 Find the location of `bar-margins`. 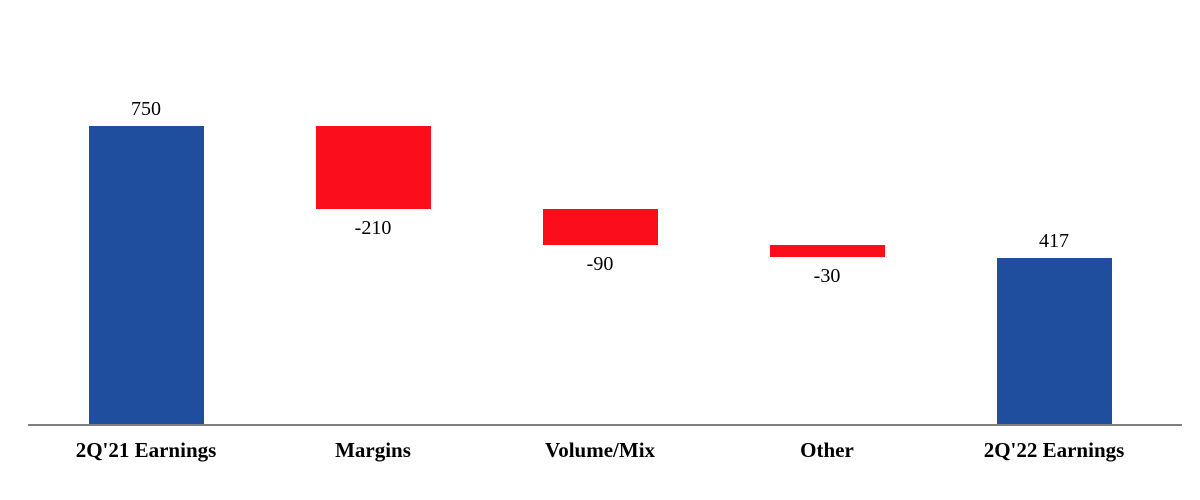

bar-margins is located at coordinates (373, 168).